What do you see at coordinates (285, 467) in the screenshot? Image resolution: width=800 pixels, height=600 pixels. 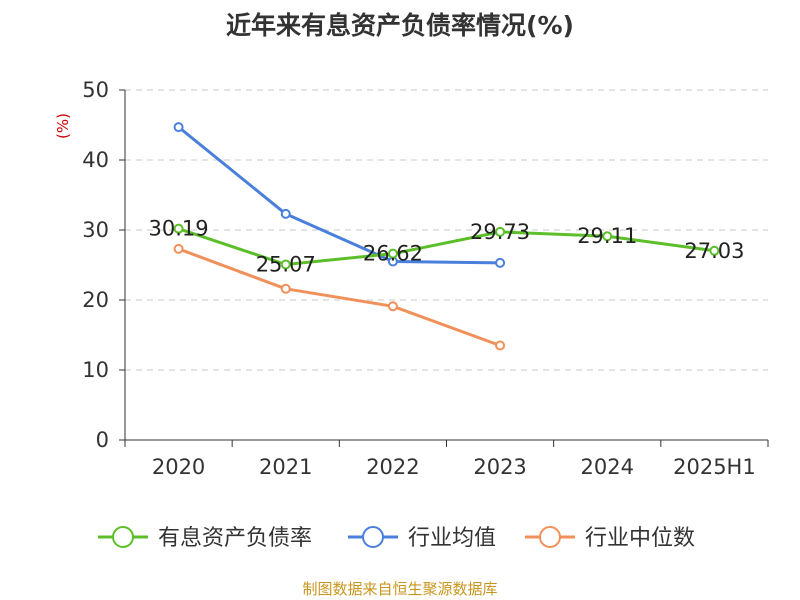 I see `x-tick-label: 2021` at bounding box center [285, 467].